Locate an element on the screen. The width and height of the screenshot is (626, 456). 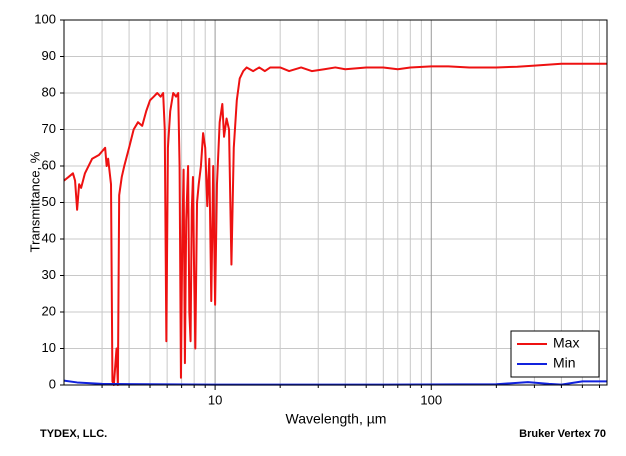
data-line is located at coordinates (335, 382).